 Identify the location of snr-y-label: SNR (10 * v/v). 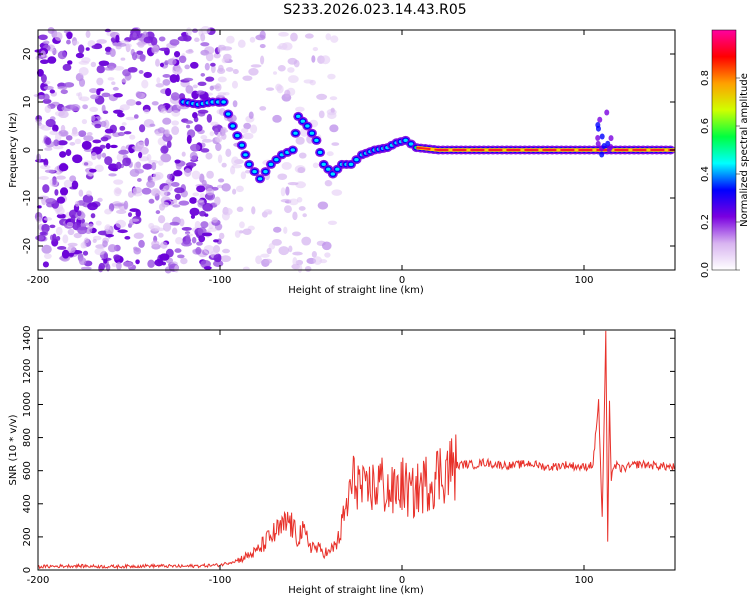
(13, 449).